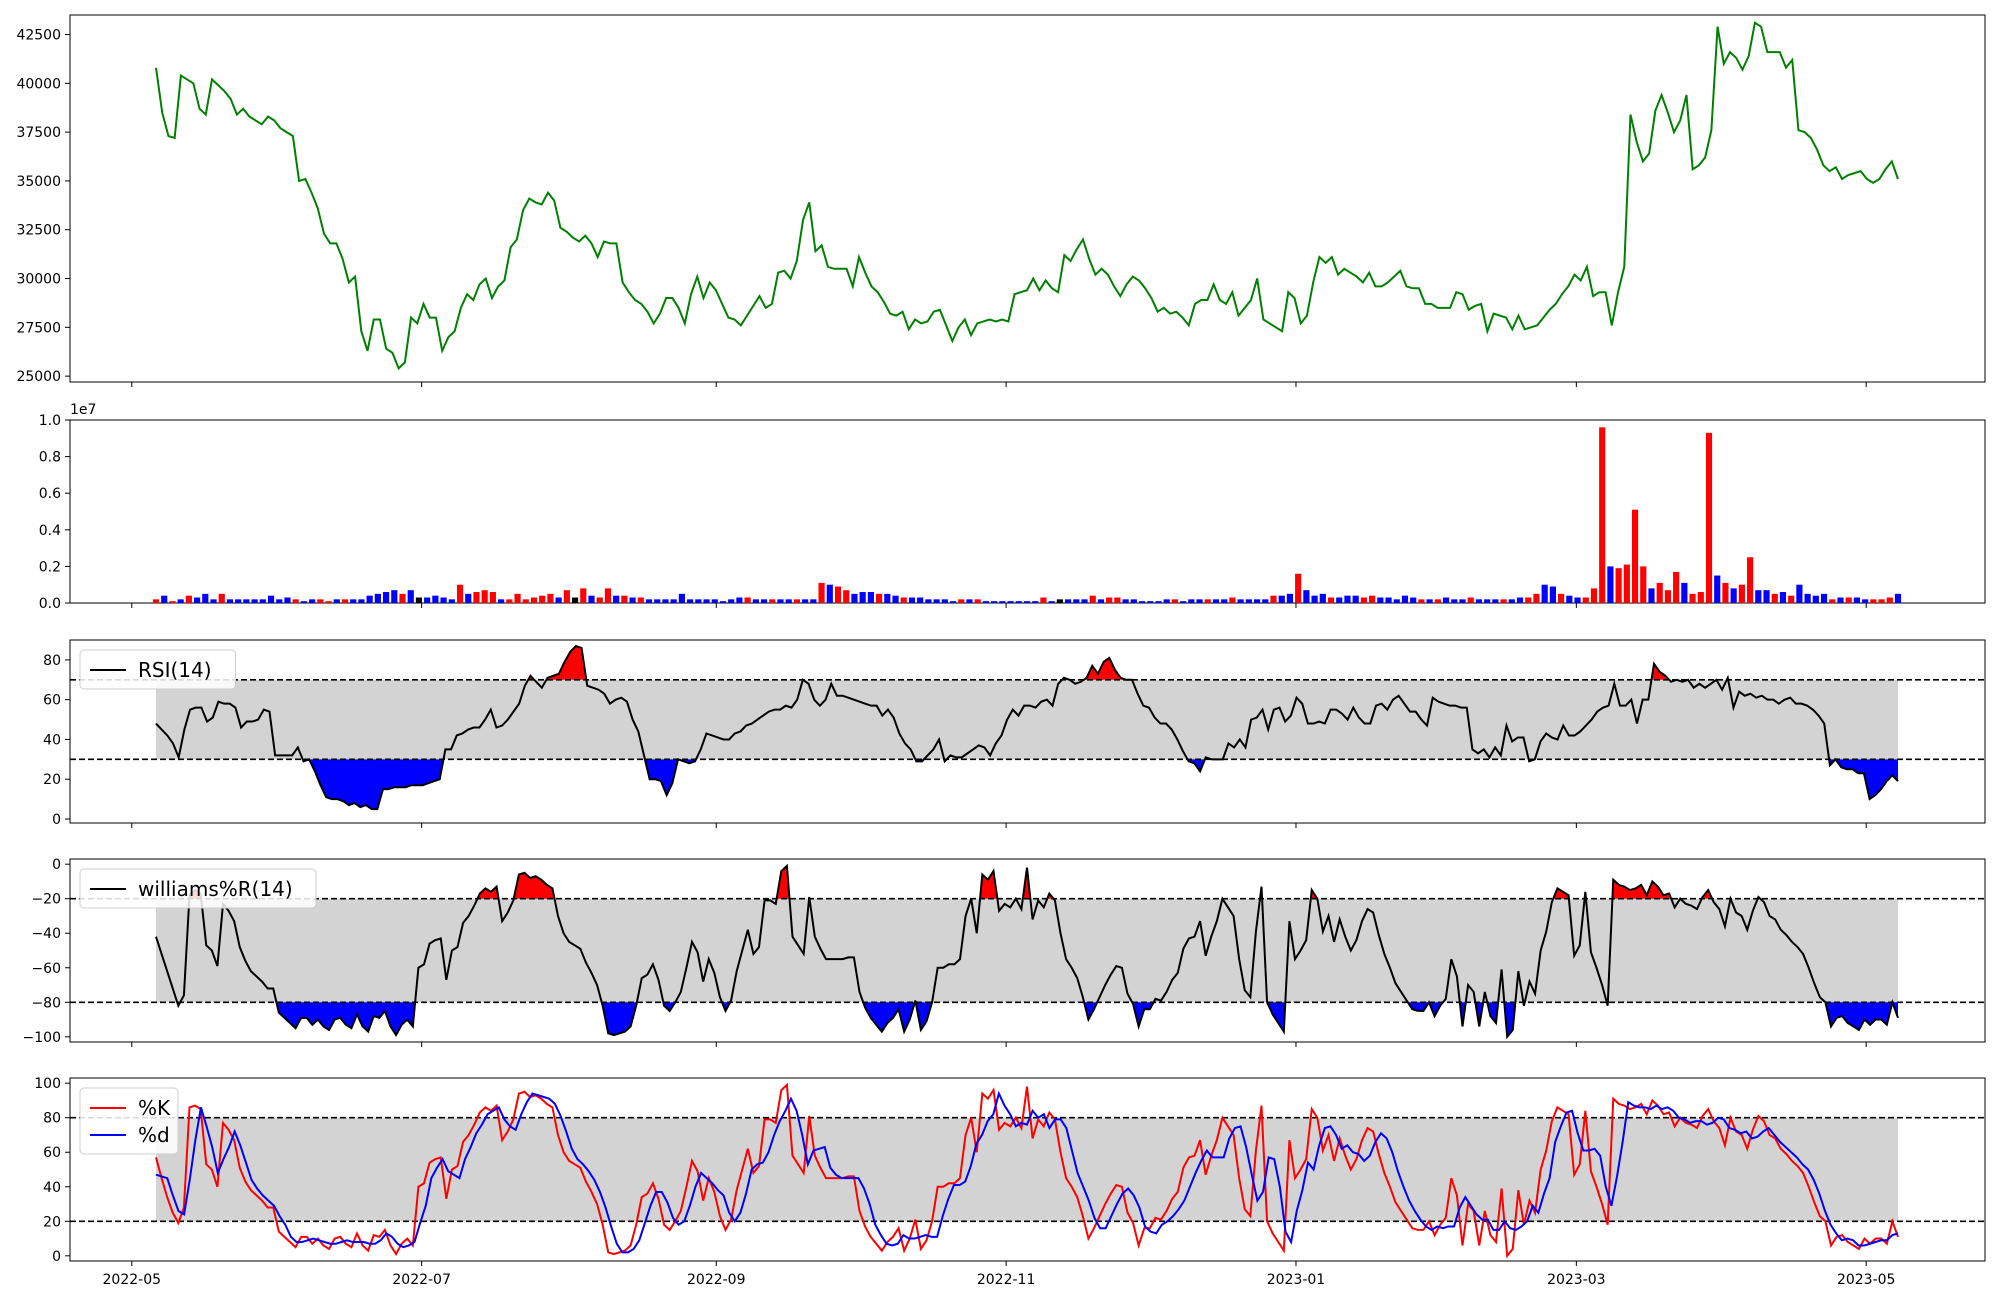 Image resolution: width=2000 pixels, height=1300 pixels. Describe the element at coordinates (83, 410) in the screenshot. I see `scale-label: 1e7` at that location.